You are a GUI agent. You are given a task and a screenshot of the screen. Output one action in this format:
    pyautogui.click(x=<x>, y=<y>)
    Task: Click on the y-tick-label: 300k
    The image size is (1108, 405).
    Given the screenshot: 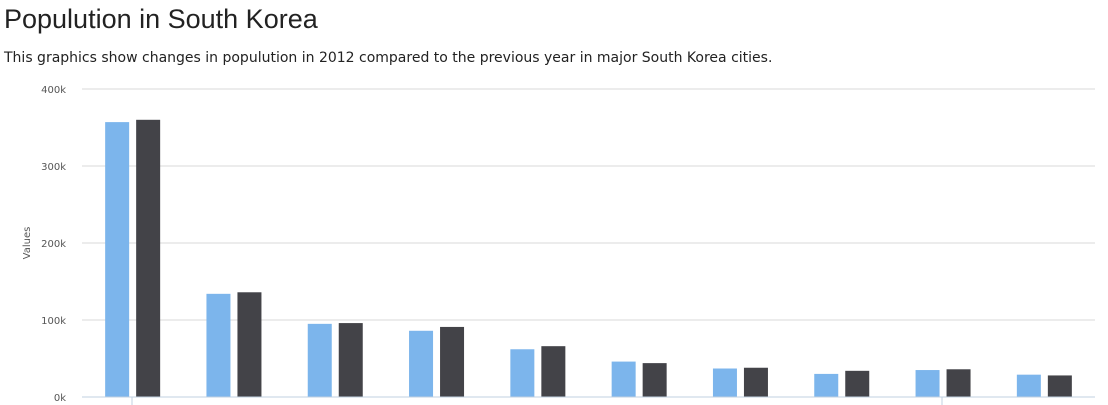 What is the action you would take?
    pyautogui.click(x=53, y=167)
    